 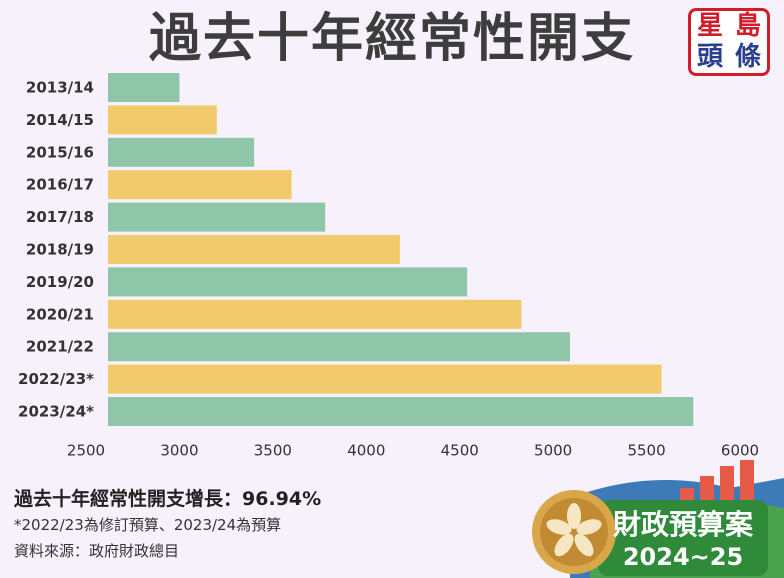 What do you see at coordinates (709, 57) in the screenshot?
I see `logo-char: 頭` at bounding box center [709, 57].